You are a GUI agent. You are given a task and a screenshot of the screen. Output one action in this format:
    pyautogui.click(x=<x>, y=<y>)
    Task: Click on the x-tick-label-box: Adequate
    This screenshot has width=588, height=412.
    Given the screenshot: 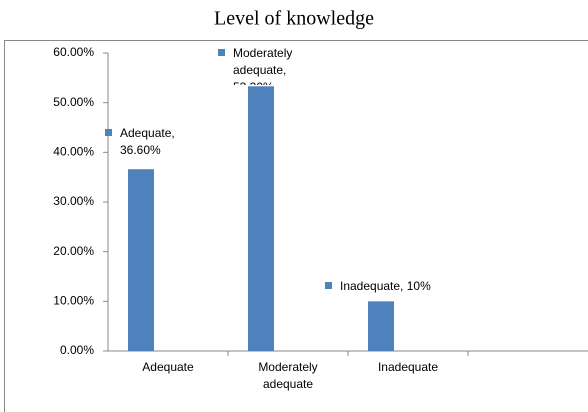 What is the action you would take?
    pyautogui.click(x=168, y=367)
    